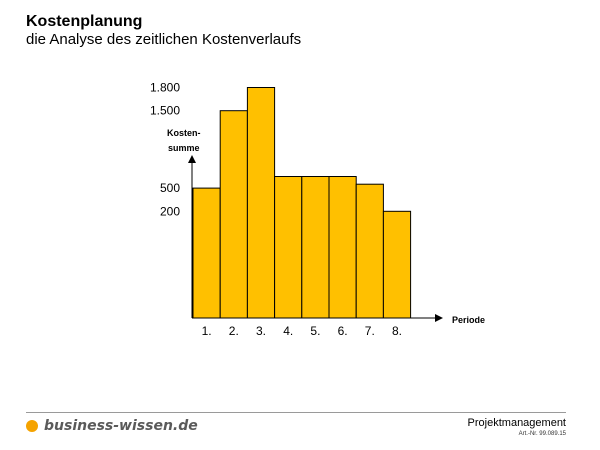 The width and height of the screenshot is (600, 450). What do you see at coordinates (170, 188) in the screenshot?
I see `y-tick-label-3: 500` at bounding box center [170, 188].